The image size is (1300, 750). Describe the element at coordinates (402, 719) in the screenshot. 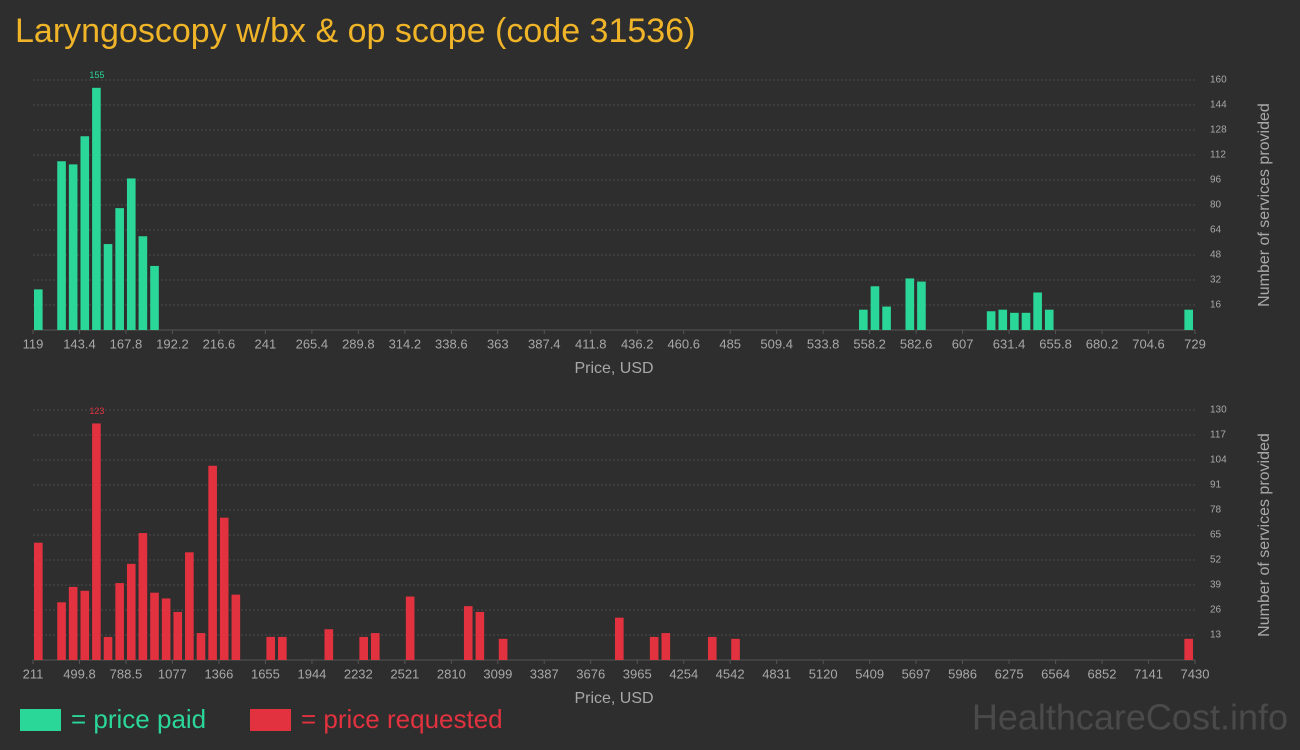

I see `legend-label: = price requested` at that location.